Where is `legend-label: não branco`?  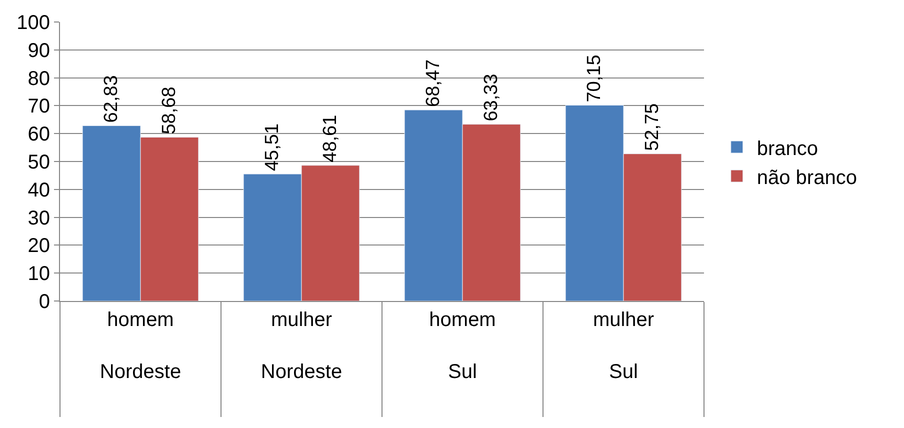 legend-label: não branco is located at coordinates (806, 177).